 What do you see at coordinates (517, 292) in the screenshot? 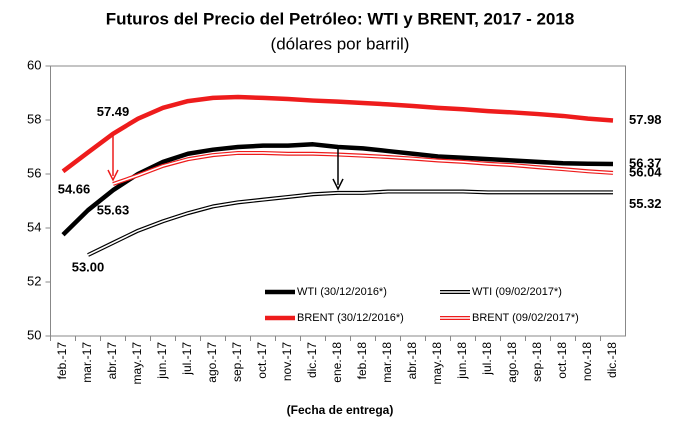
I see `legend-label: WTI (09/02/2017*)` at bounding box center [517, 292].